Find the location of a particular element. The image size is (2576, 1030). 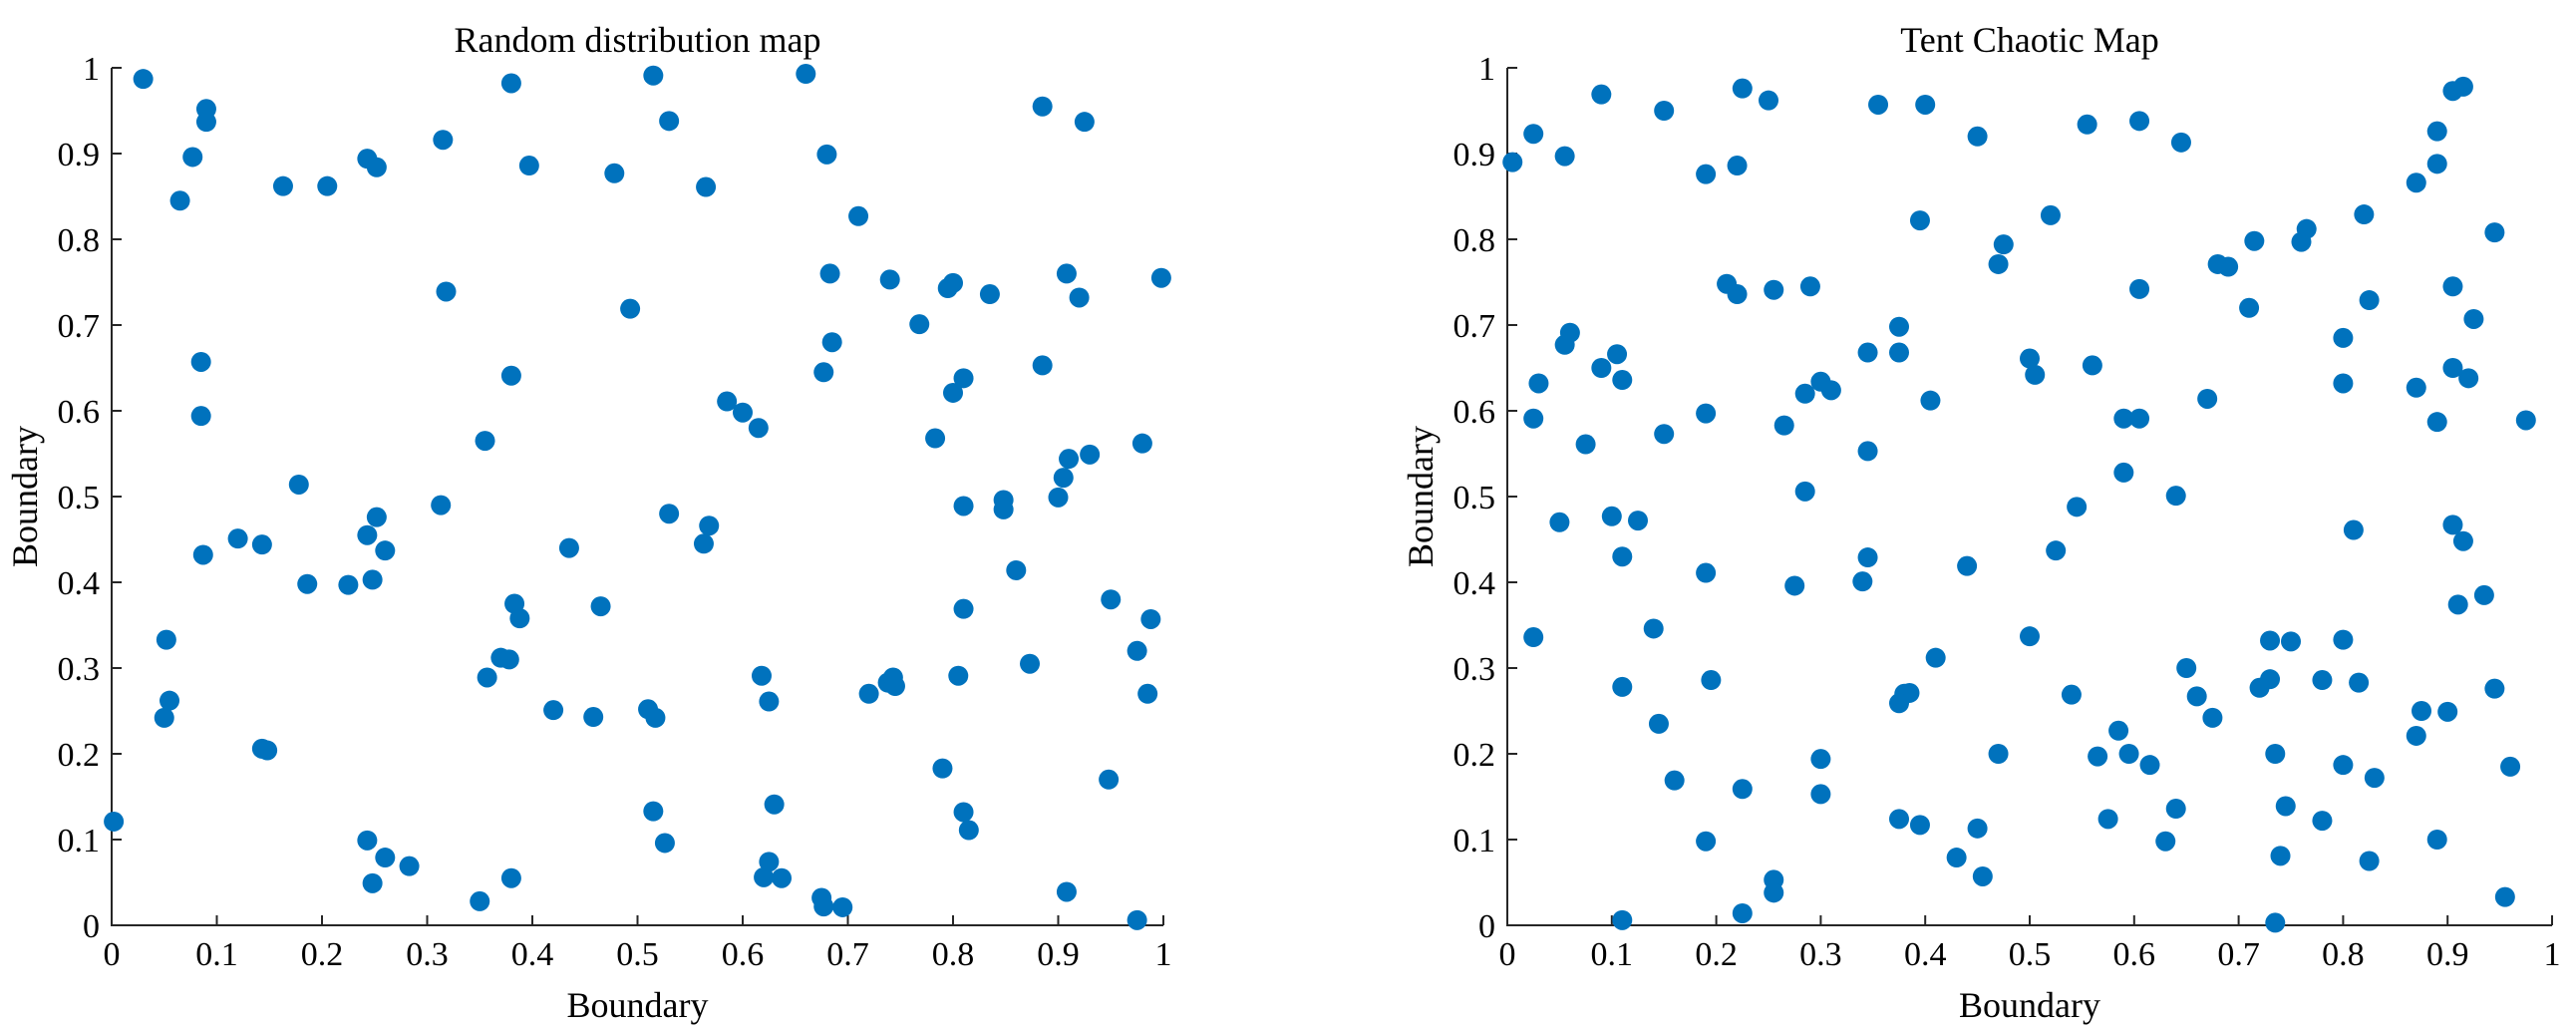

y-tick-label: 0.8 is located at coordinates (79, 240).